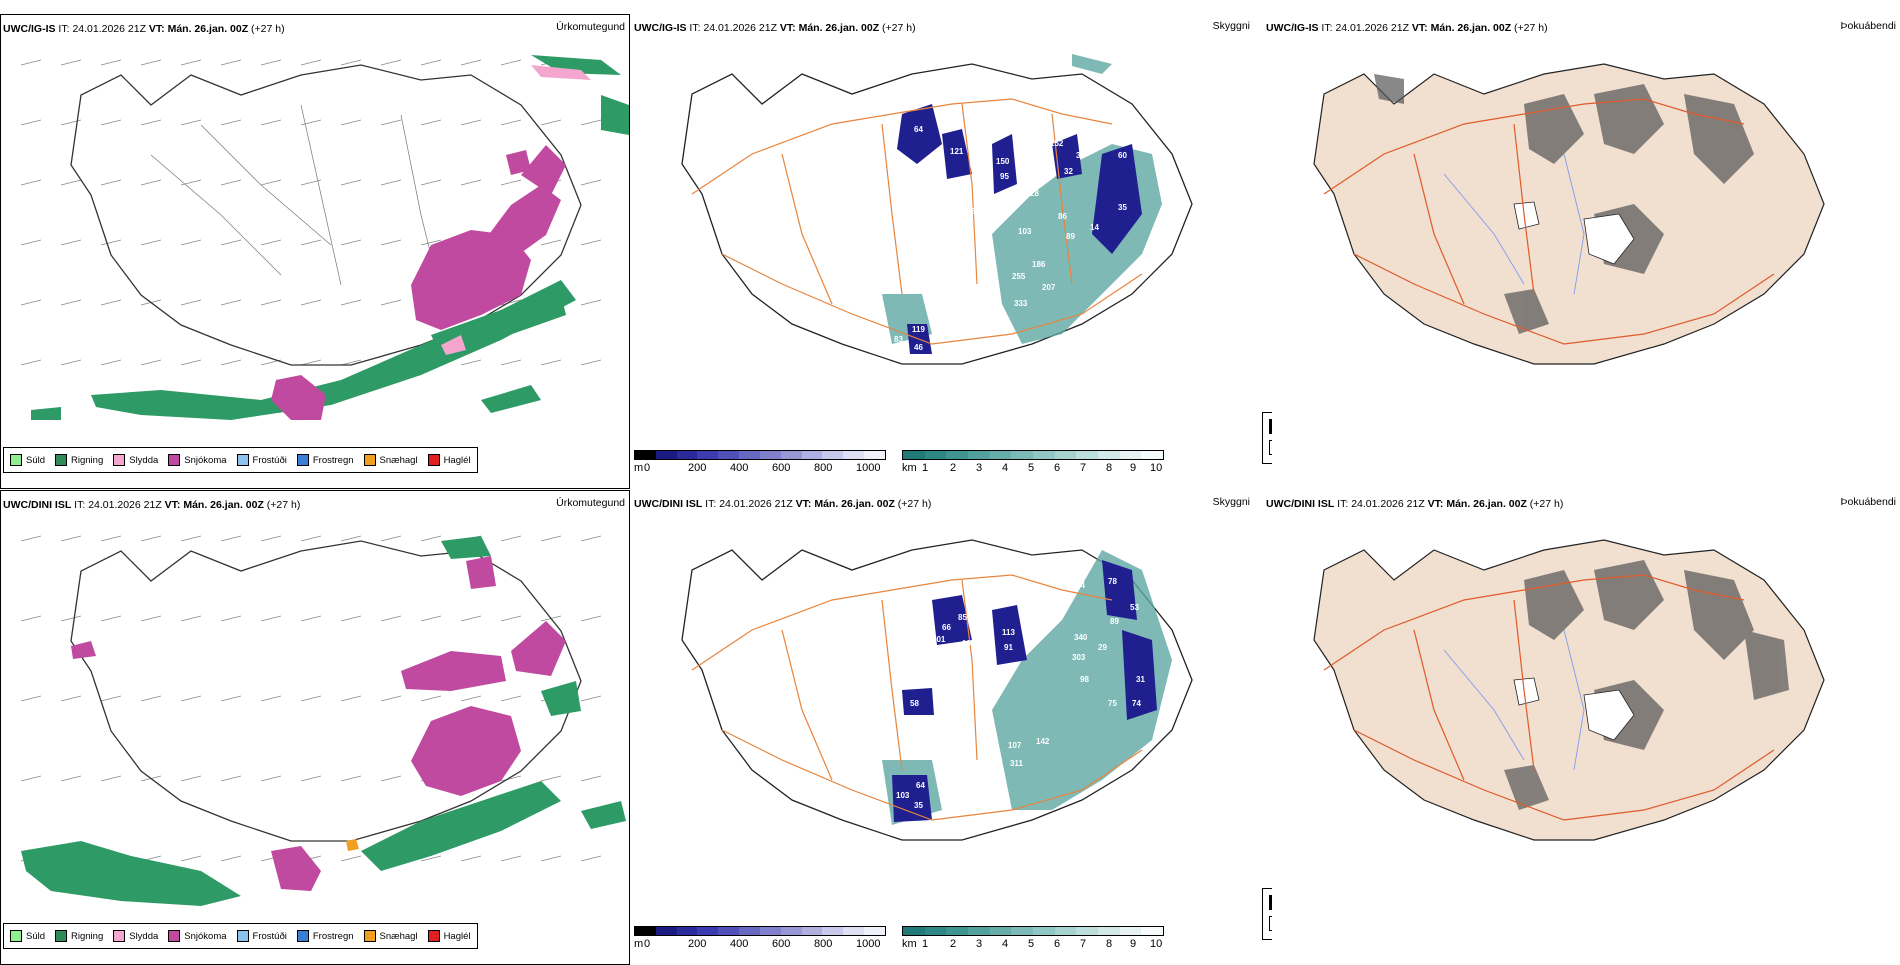 The height and width of the screenshot is (965, 1900). What do you see at coordinates (1033, 931) in the screenshot?
I see `visibility-colorbar-scale` at bounding box center [1033, 931].